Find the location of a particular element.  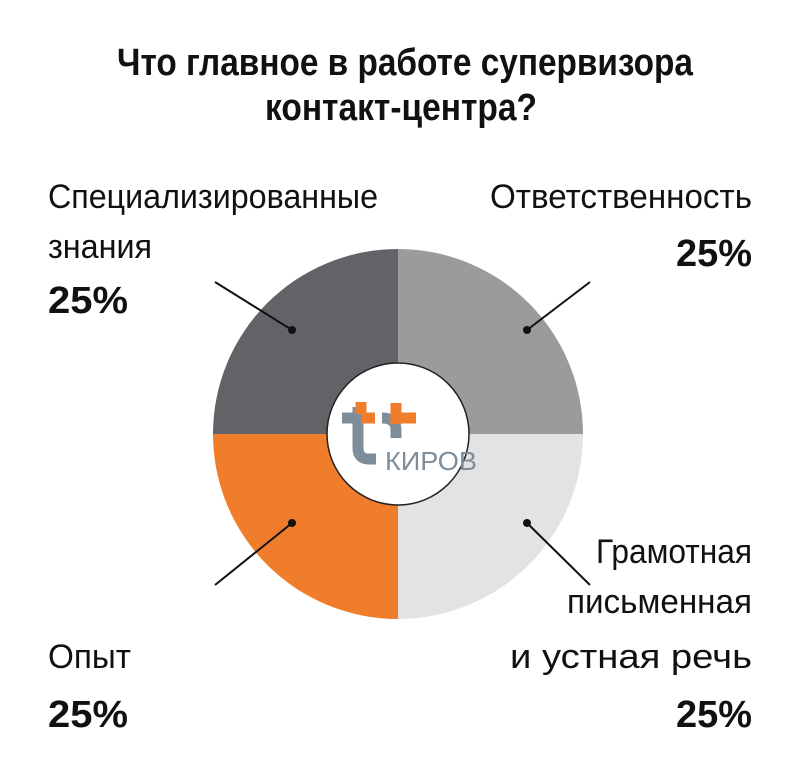

leader-dot-responsibility is located at coordinates (527, 330).